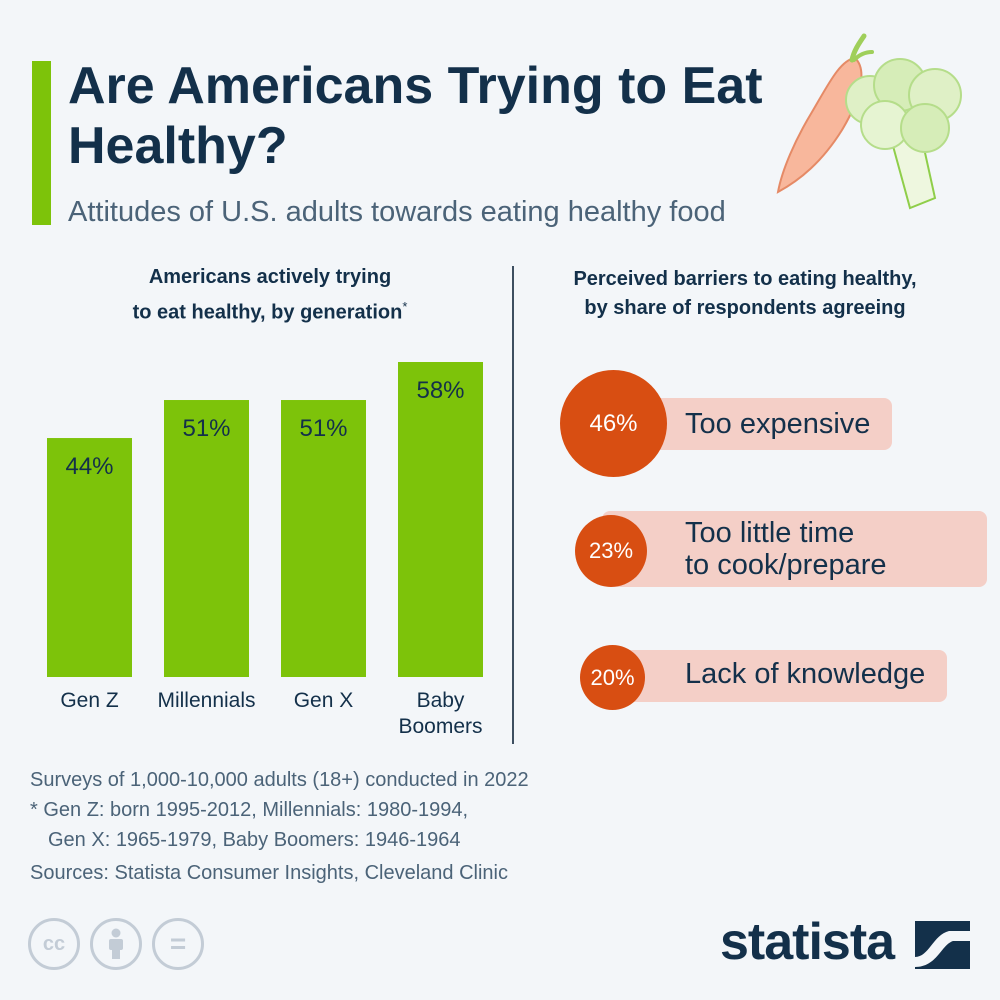 The height and width of the screenshot is (1000, 1000). I want to click on bar-gen-x, so click(323, 538).